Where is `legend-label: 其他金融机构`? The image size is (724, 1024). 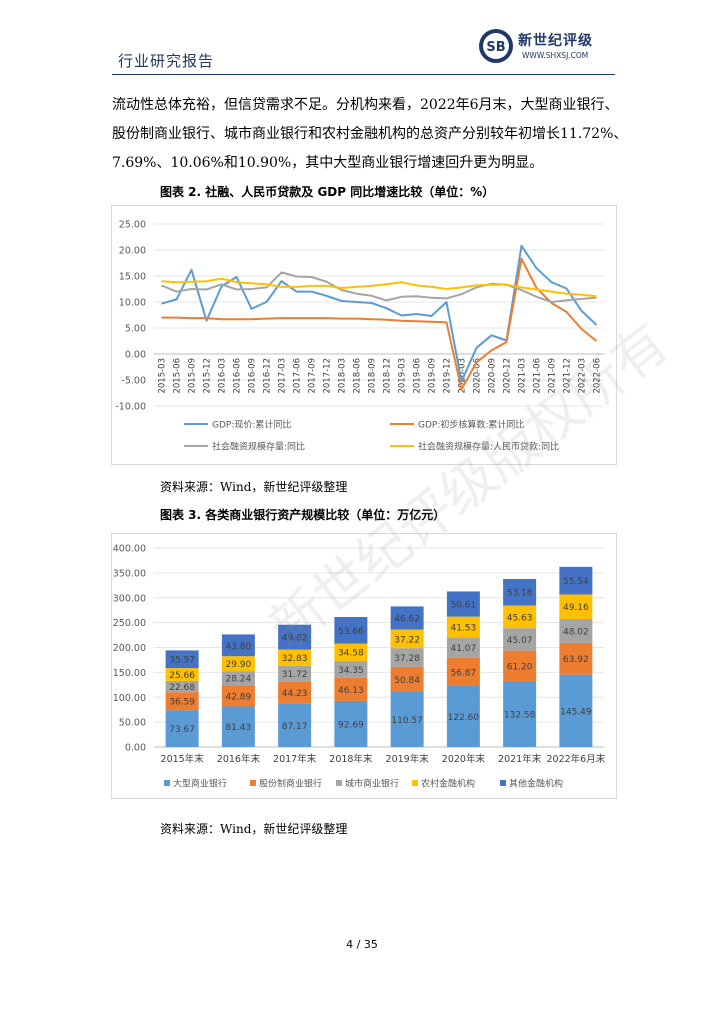
legend-label: 其他金融机构 is located at coordinates (536, 784).